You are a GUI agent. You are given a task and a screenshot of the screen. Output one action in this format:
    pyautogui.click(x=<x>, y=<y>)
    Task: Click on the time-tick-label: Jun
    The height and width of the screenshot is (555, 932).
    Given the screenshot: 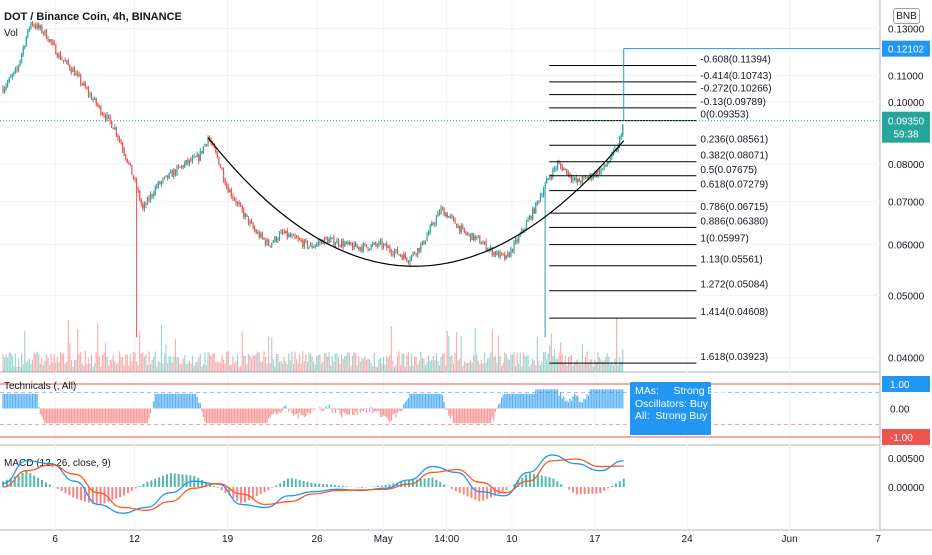 What is the action you would take?
    pyautogui.click(x=790, y=539)
    